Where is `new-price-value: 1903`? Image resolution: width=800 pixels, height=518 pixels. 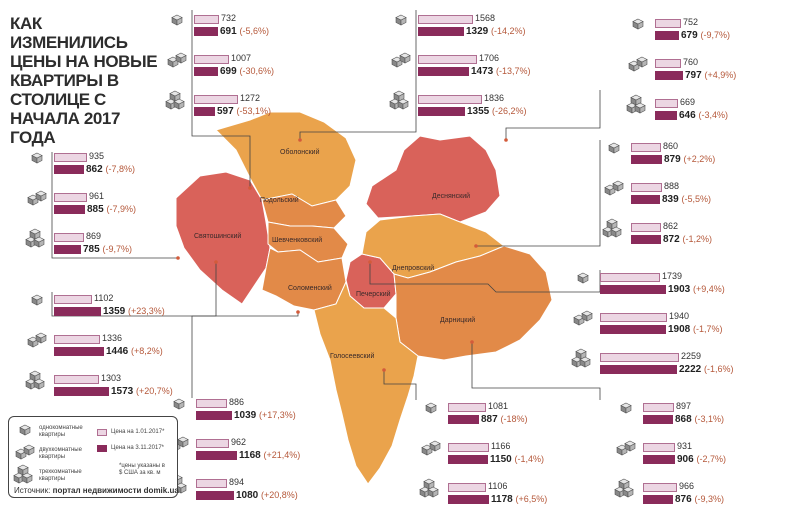
new-price-value: 1903 is located at coordinates (679, 289).